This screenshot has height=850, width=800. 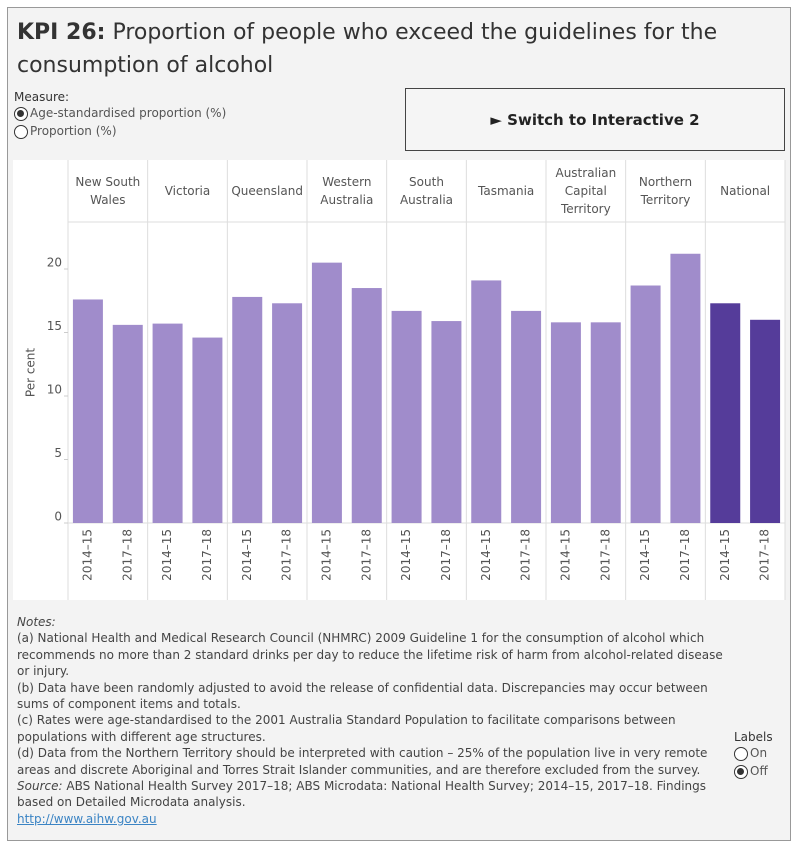 What do you see at coordinates (665, 191) in the screenshot?
I see `panel-header: Northern Territory` at bounding box center [665, 191].